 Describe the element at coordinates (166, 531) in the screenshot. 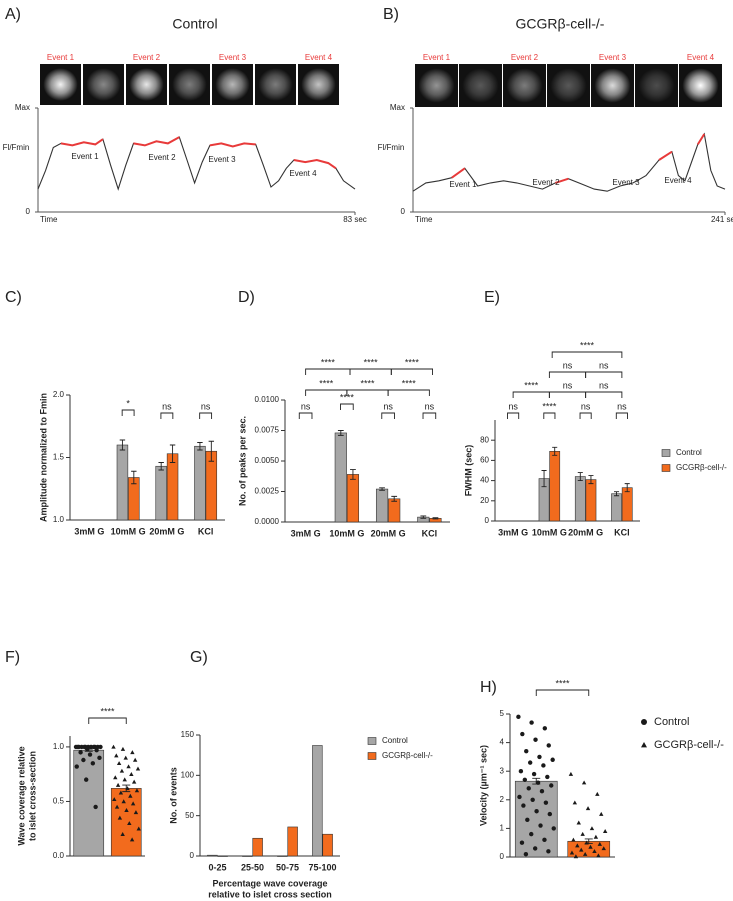

I see `x-tick-label: 20mM G` at that location.